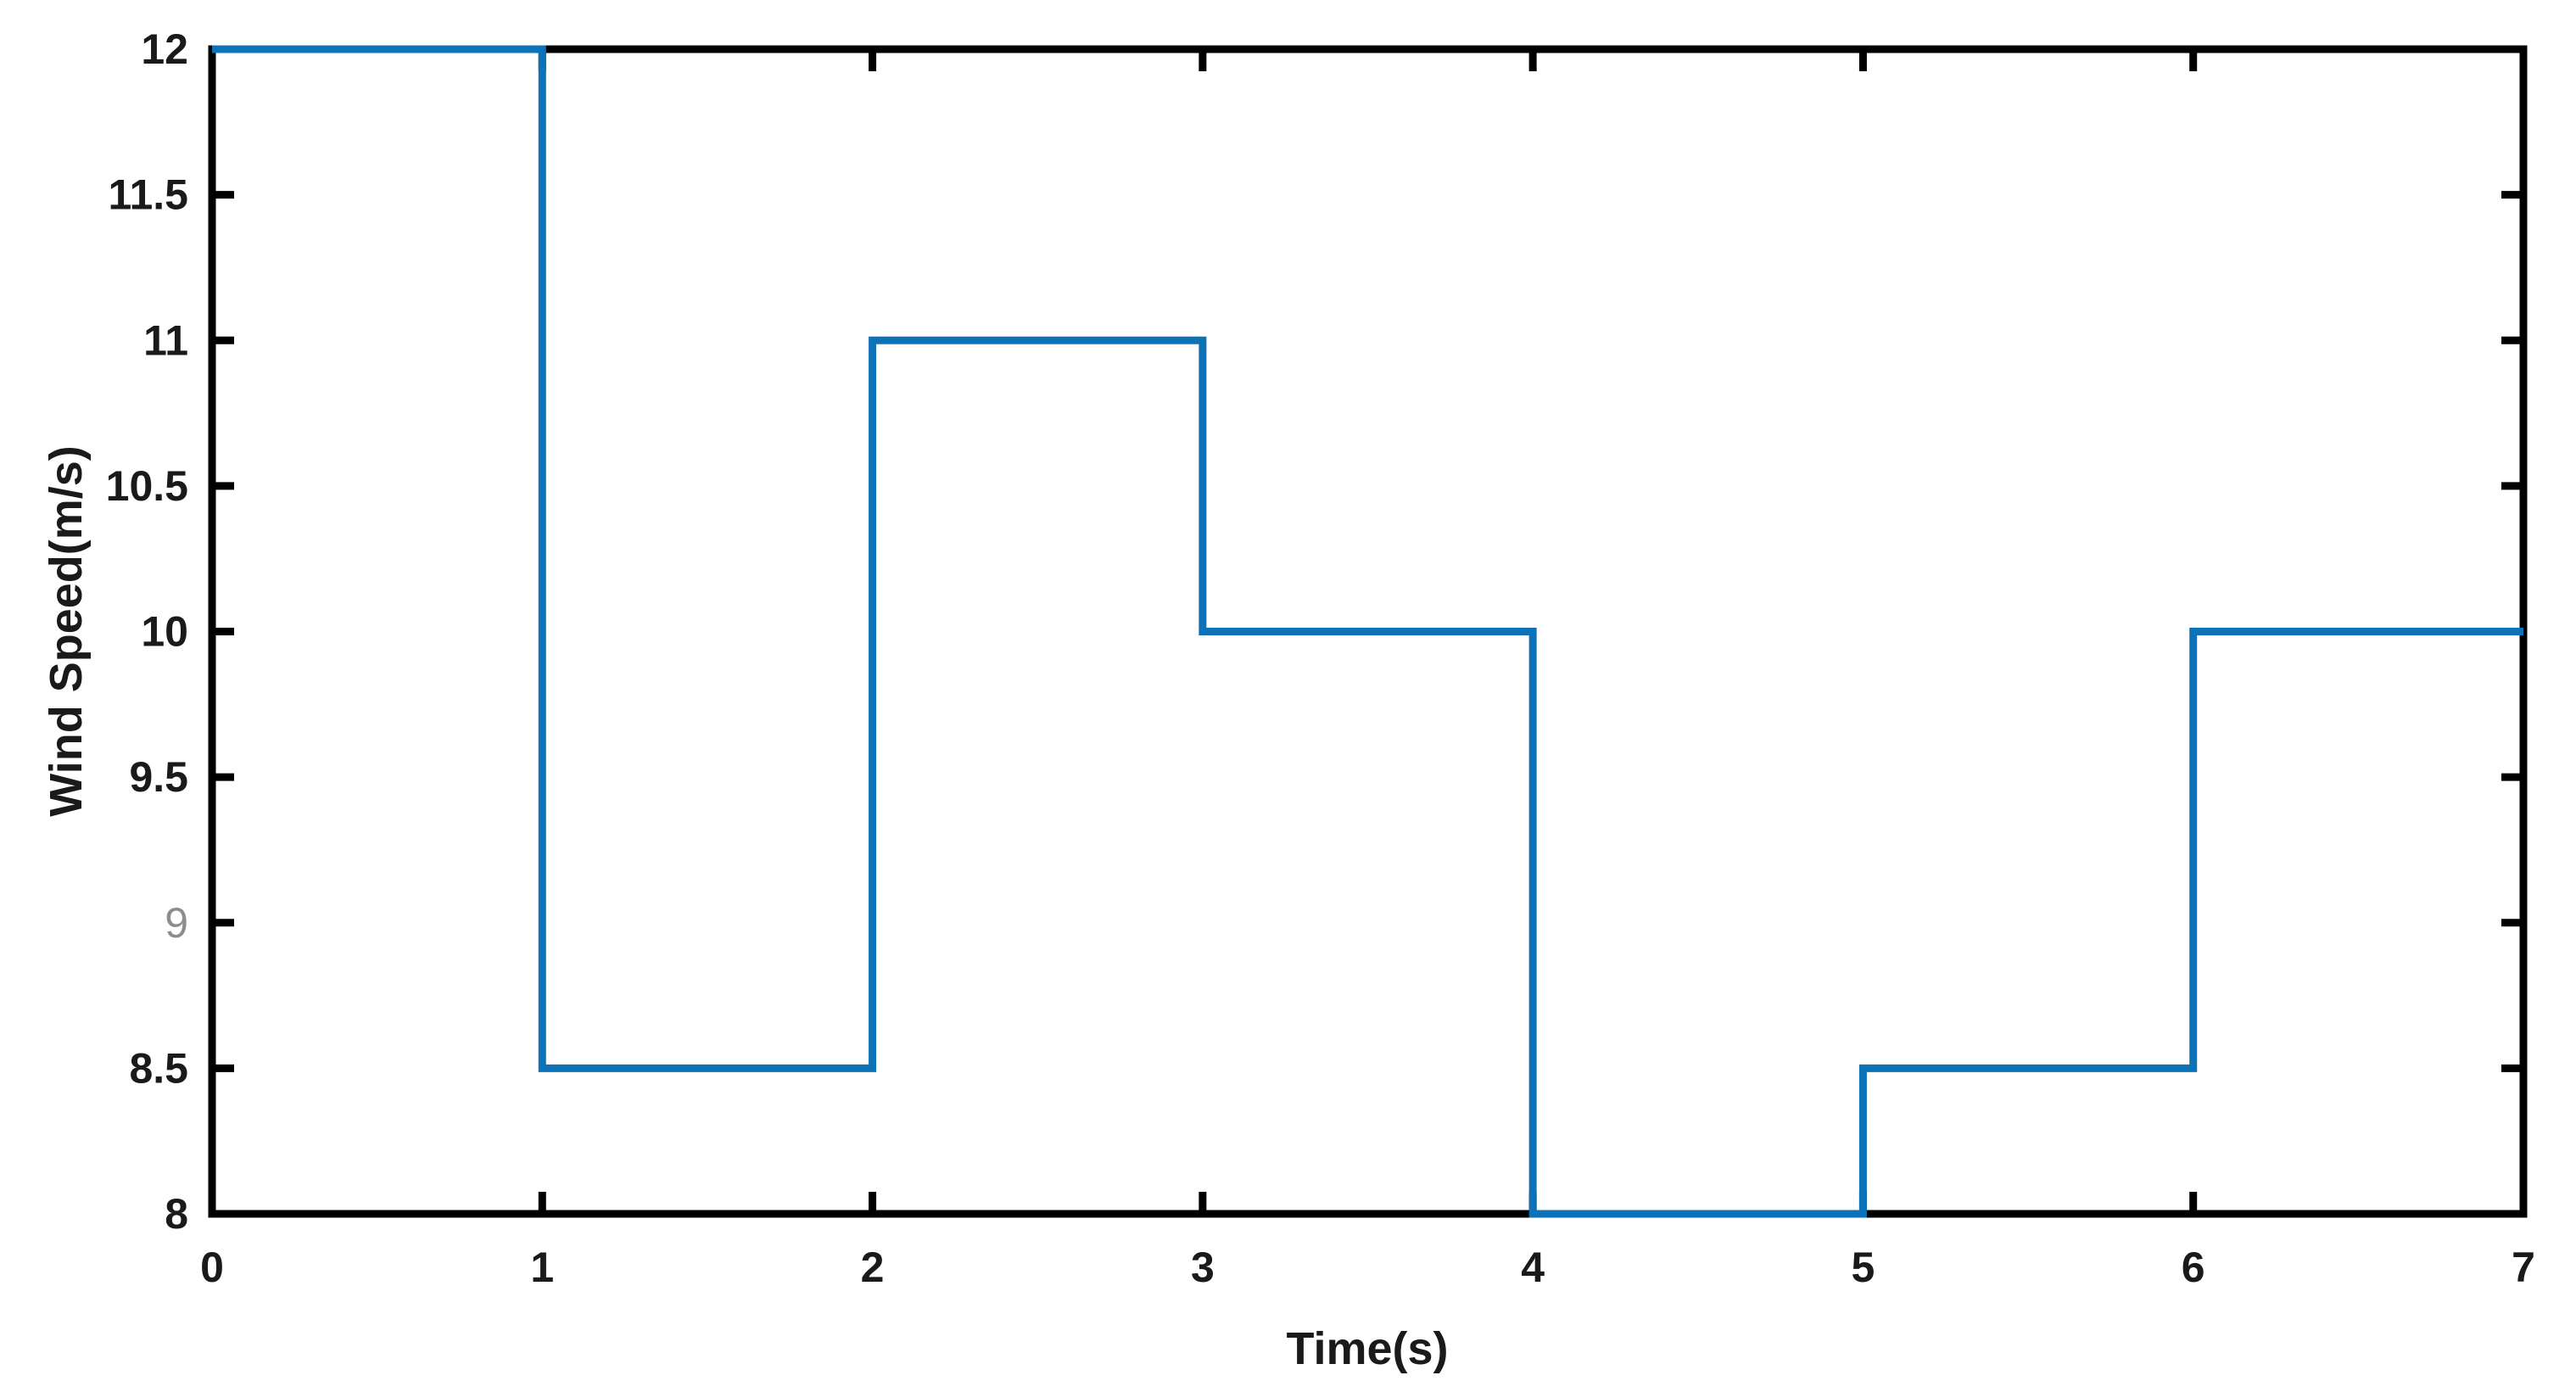  Describe the element at coordinates (147, 486) in the screenshot. I see `y-tick-label: 10.5` at that location.